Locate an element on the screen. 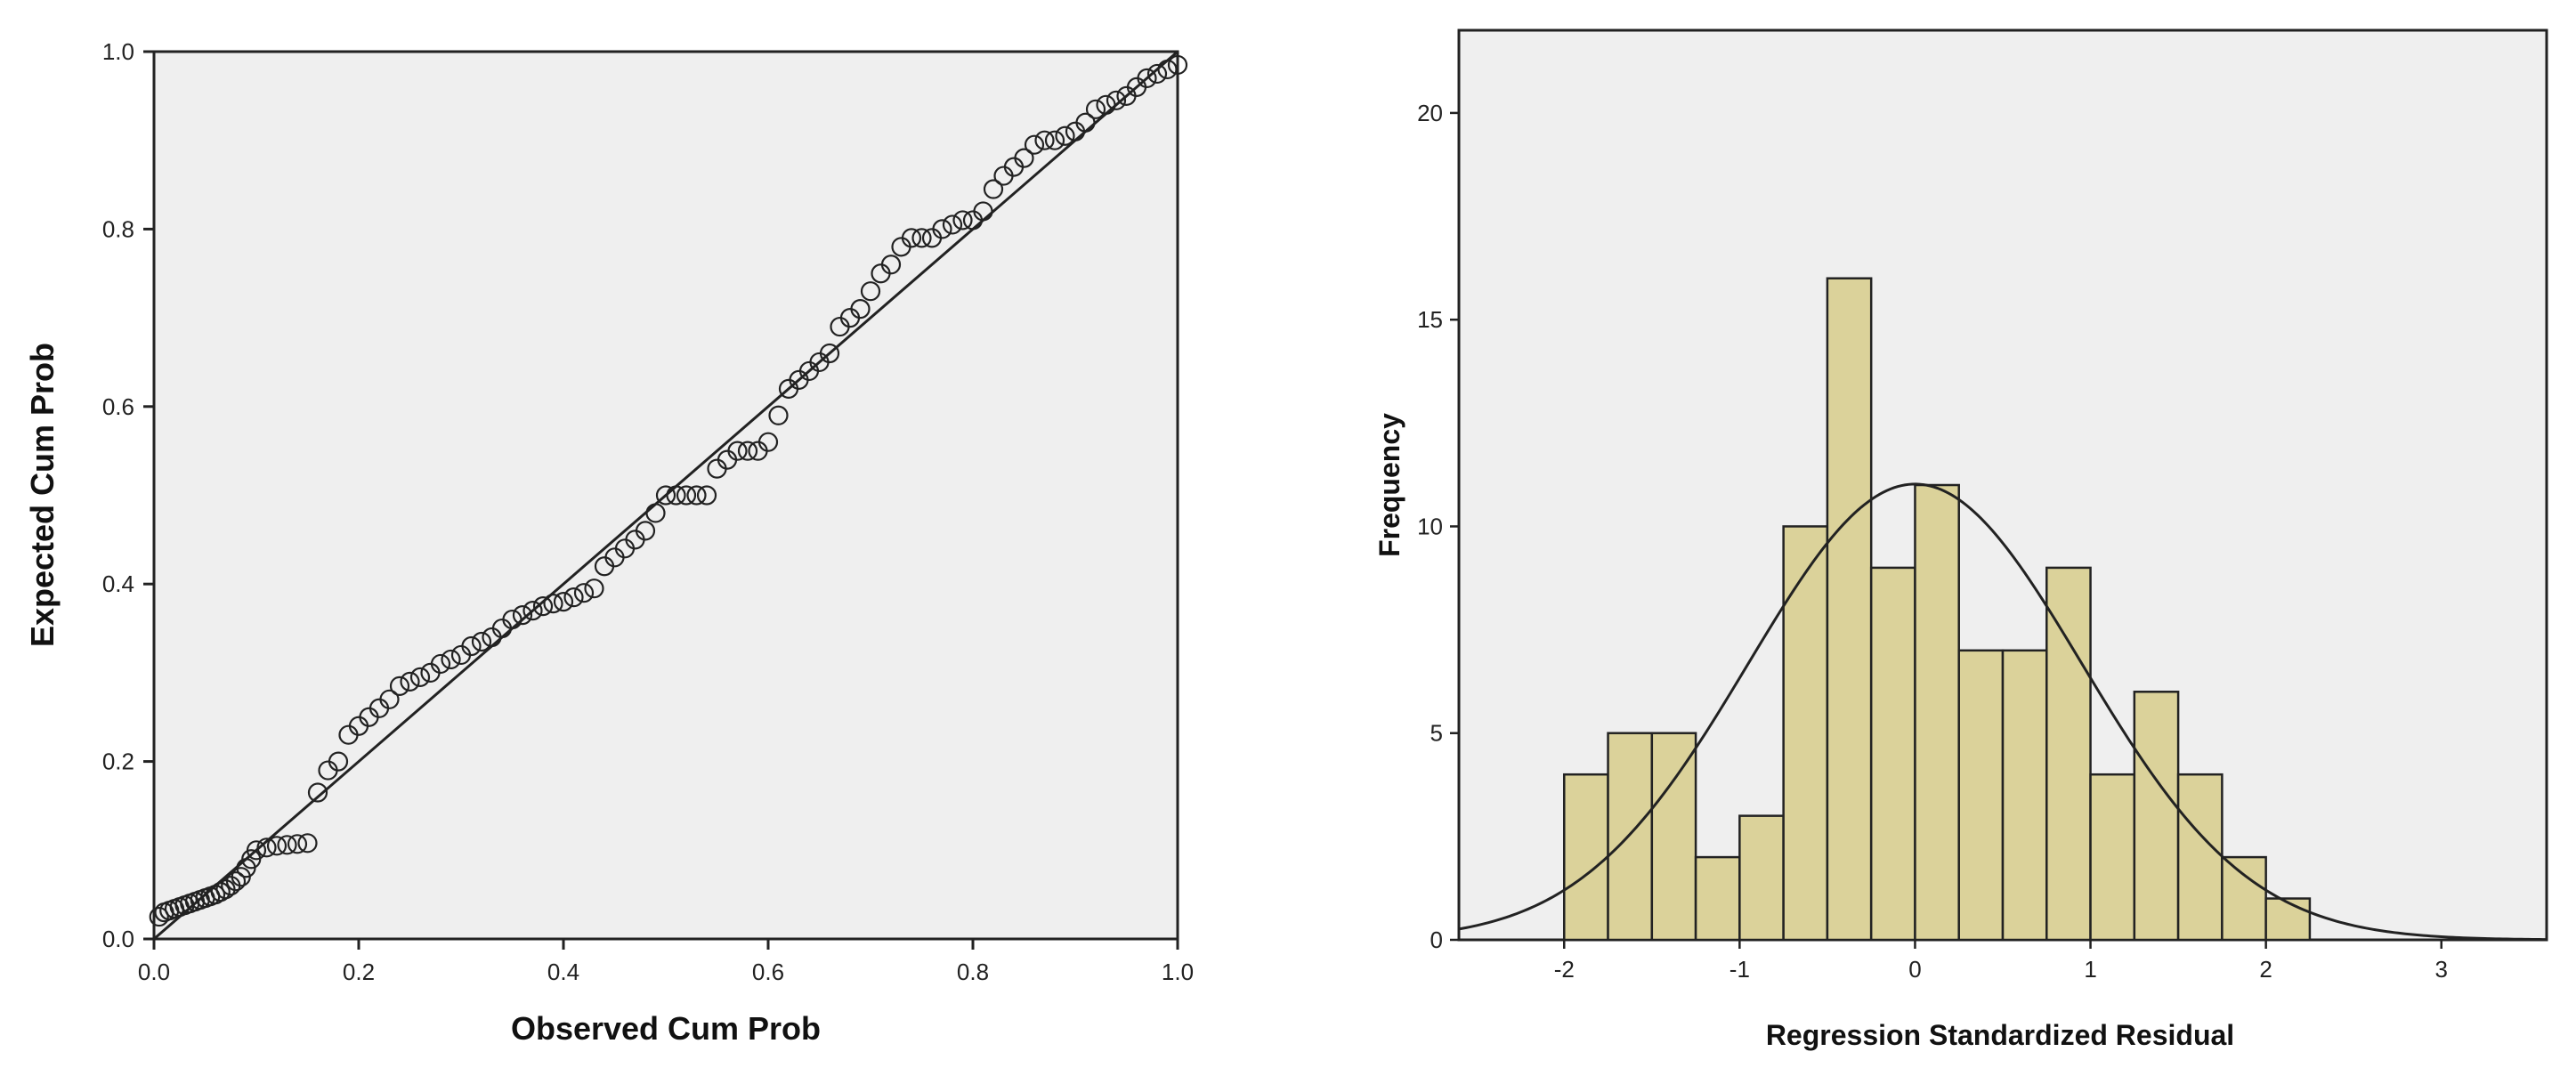 Image resolution: width=2576 pixels, height=1068 pixels. histogram-x-tick-label: 1 is located at coordinates (2090, 969).